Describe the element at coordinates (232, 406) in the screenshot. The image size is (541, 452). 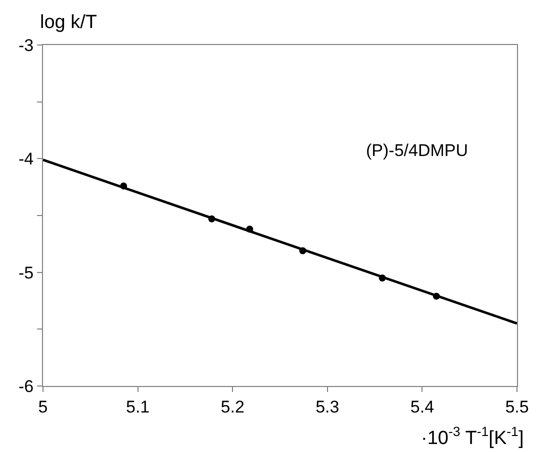
I see `x-tick-label: 5.2` at that location.